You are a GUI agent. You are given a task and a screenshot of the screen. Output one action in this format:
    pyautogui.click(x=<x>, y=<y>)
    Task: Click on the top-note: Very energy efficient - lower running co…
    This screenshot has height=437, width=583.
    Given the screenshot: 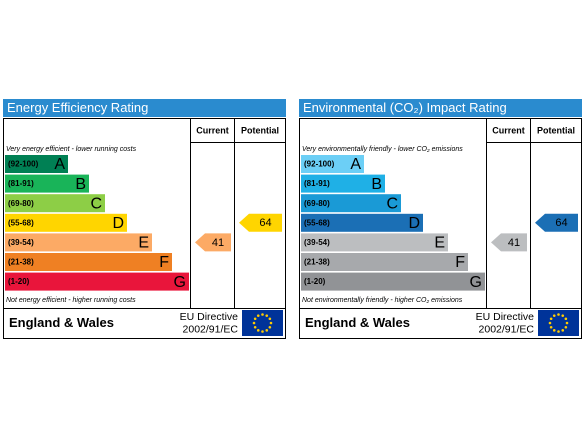 What is the action you would take?
    pyautogui.click(x=71, y=149)
    